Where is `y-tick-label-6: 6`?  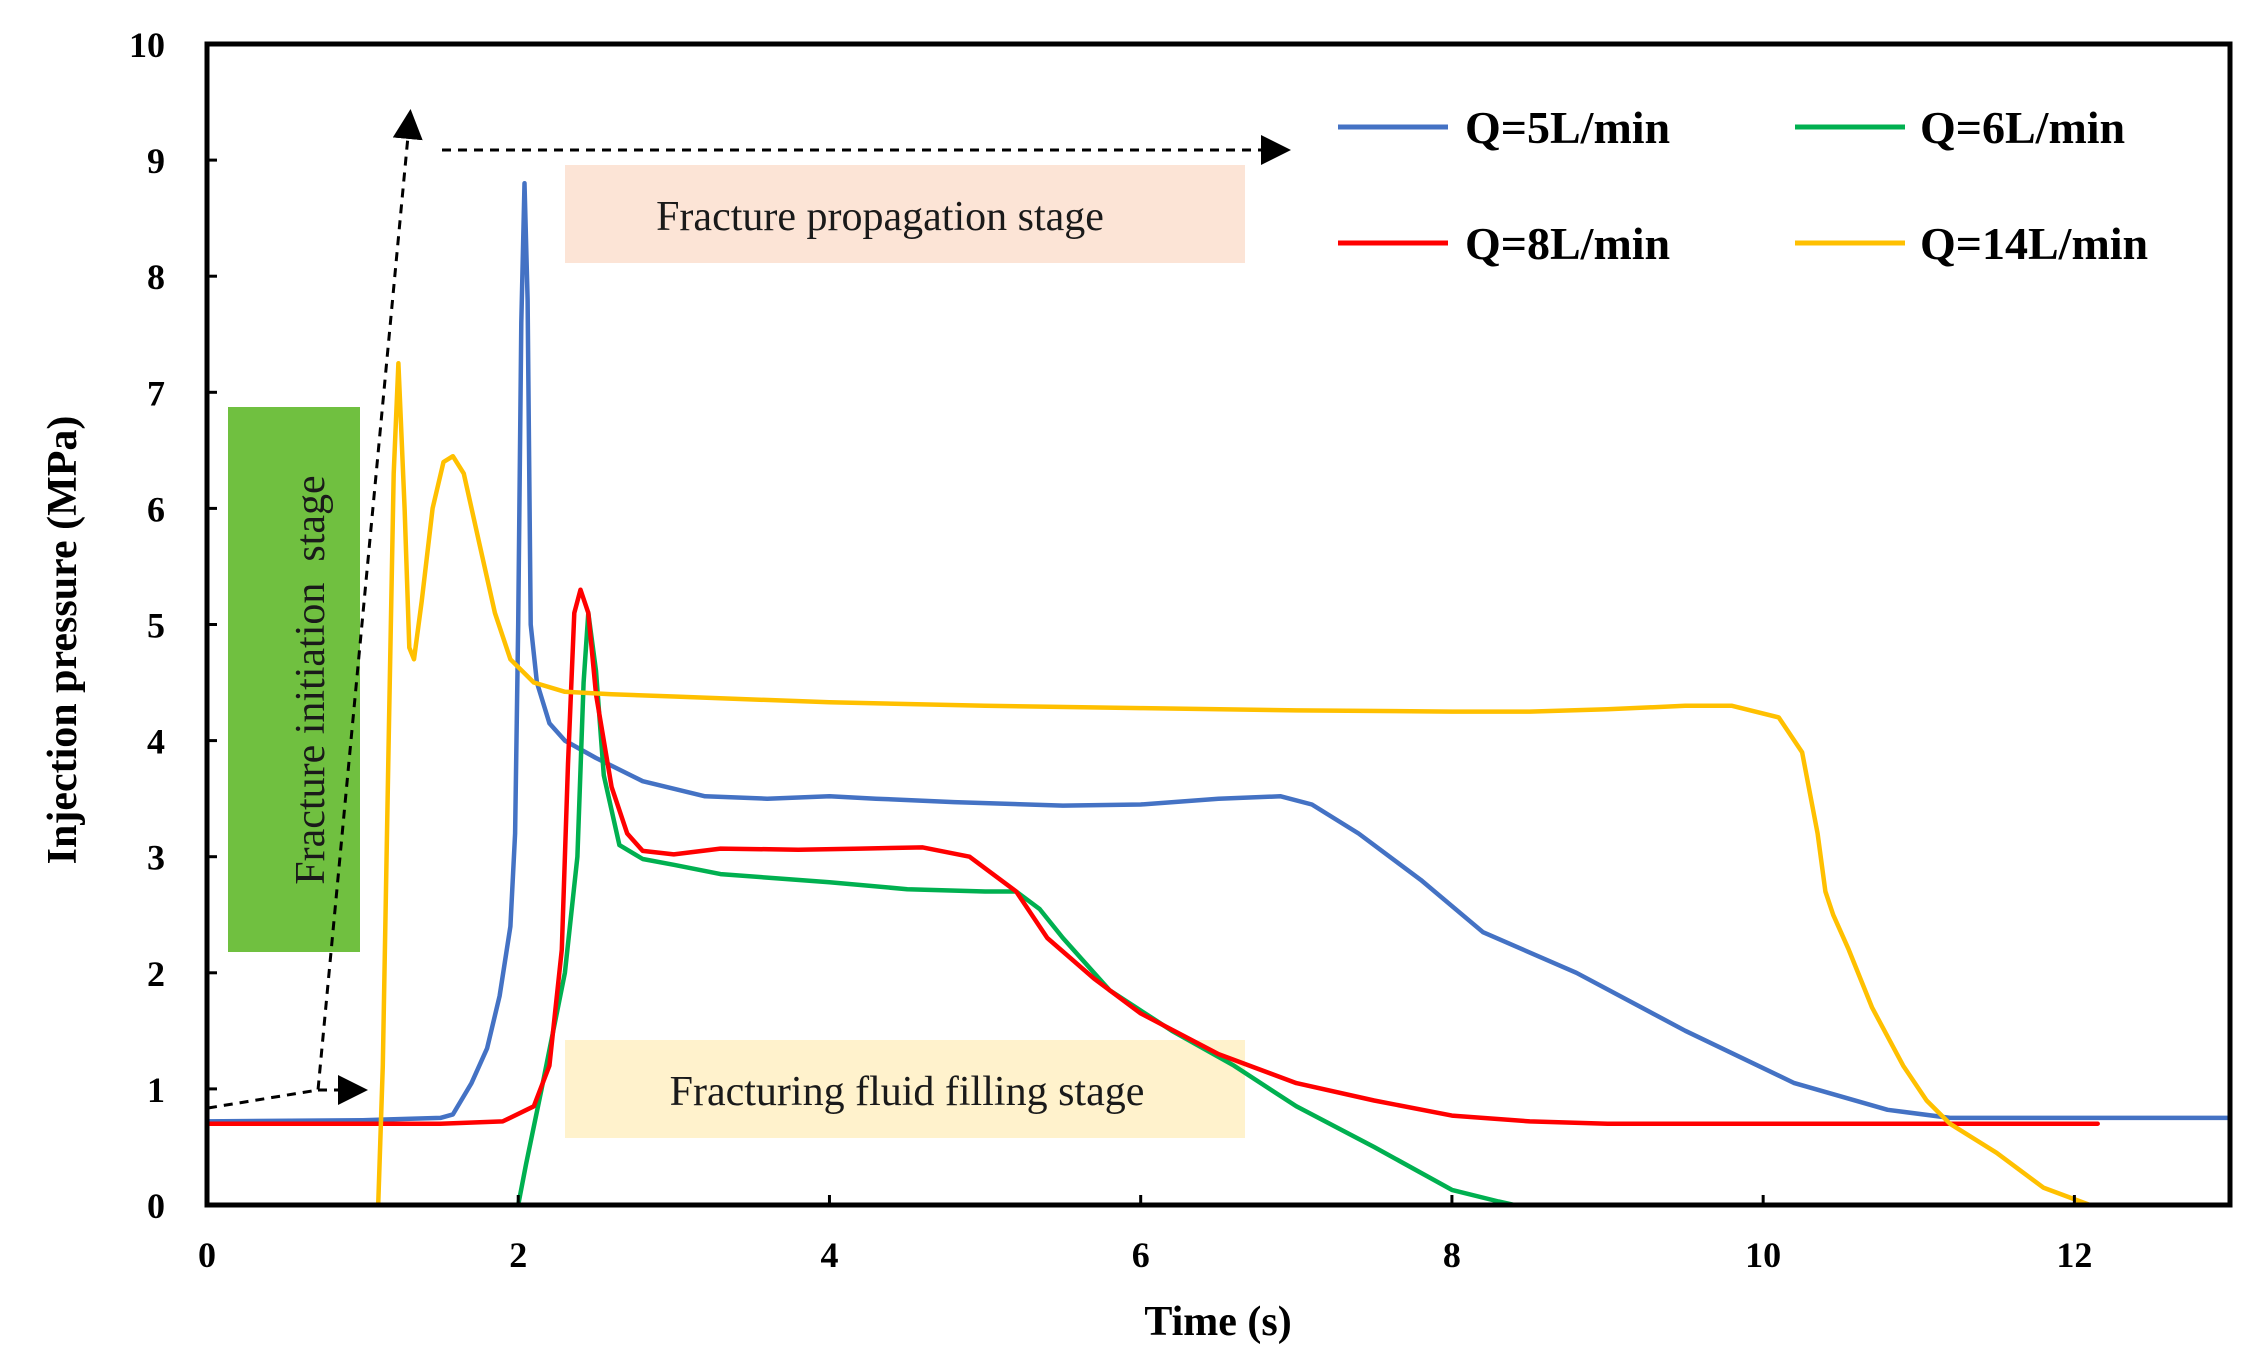
y-tick-label-6: 6 is located at coordinates (156, 509).